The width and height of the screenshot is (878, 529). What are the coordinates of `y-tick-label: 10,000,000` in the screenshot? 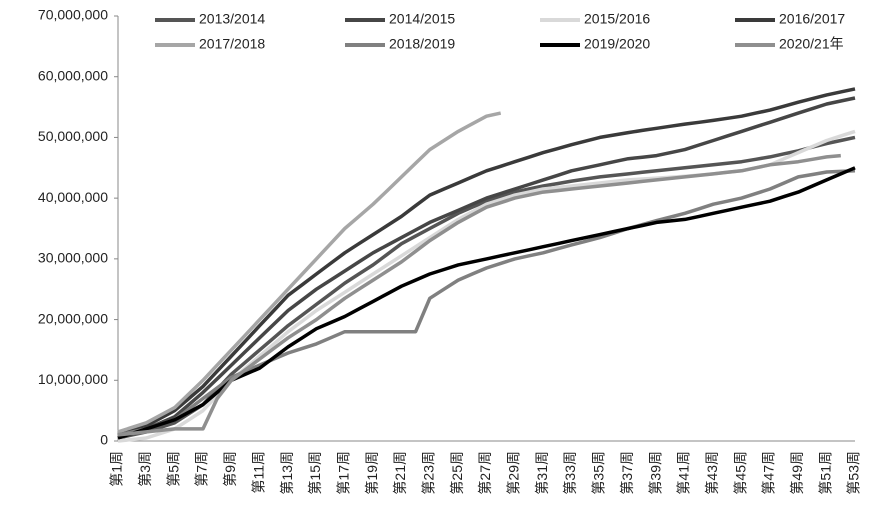 It's located at (73, 379).